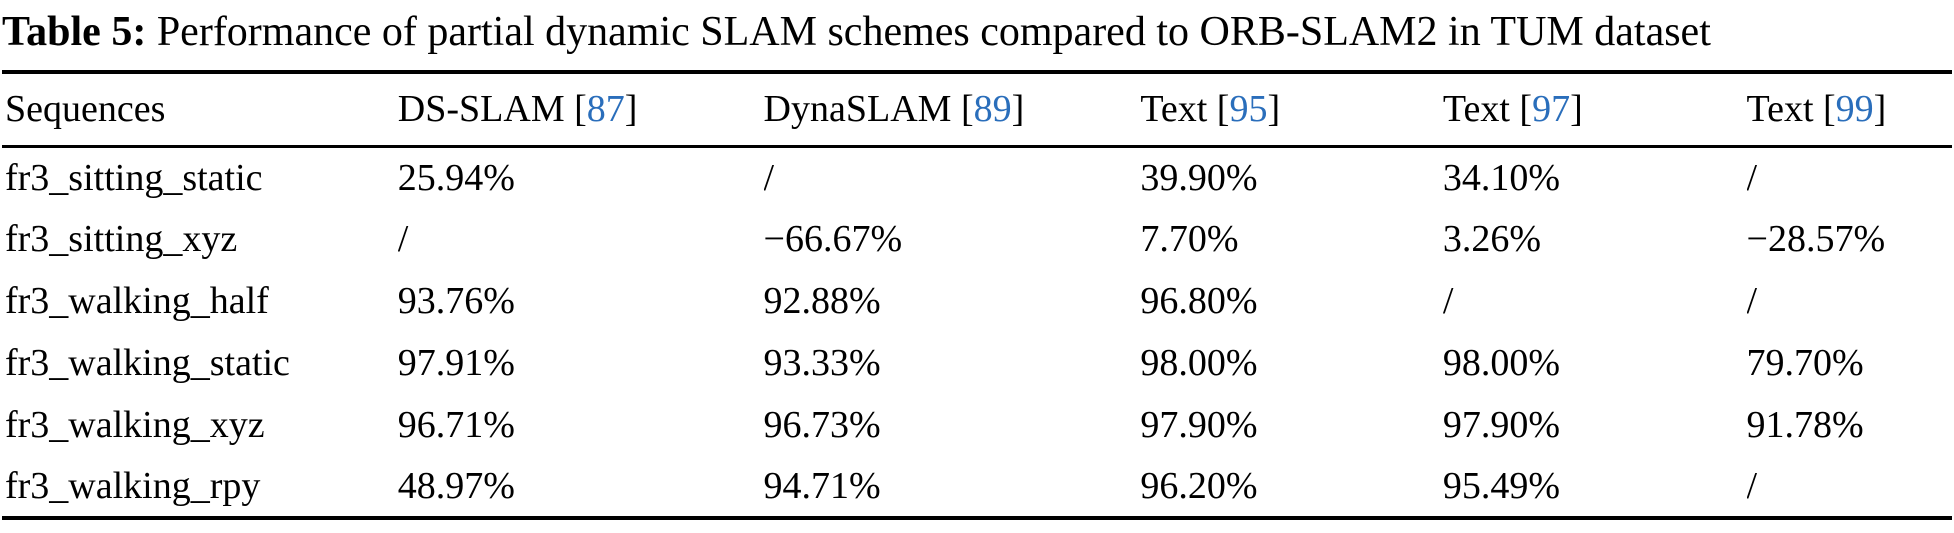 This screenshot has height=533, width=1954. What do you see at coordinates (1199, 301) in the screenshot?
I see `value-cell: 96.80%` at bounding box center [1199, 301].